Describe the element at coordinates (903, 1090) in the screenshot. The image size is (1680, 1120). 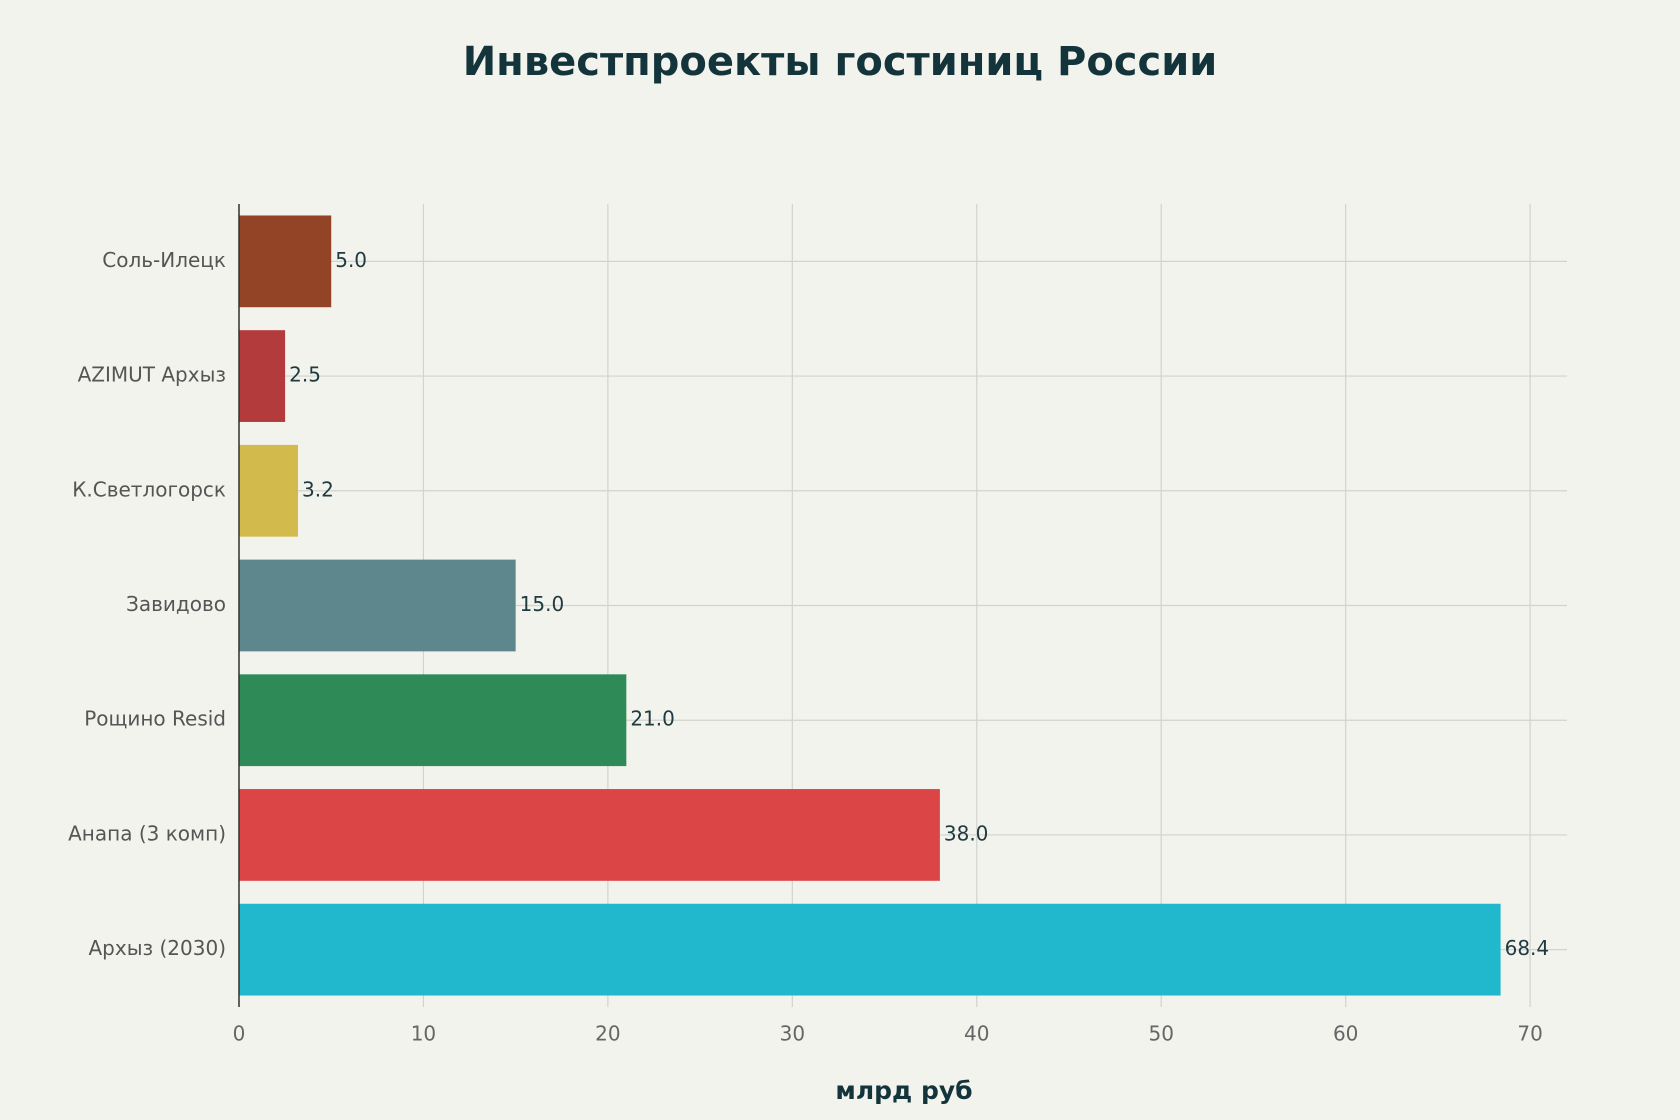
I see `x-axis-label: млрд руб` at that location.